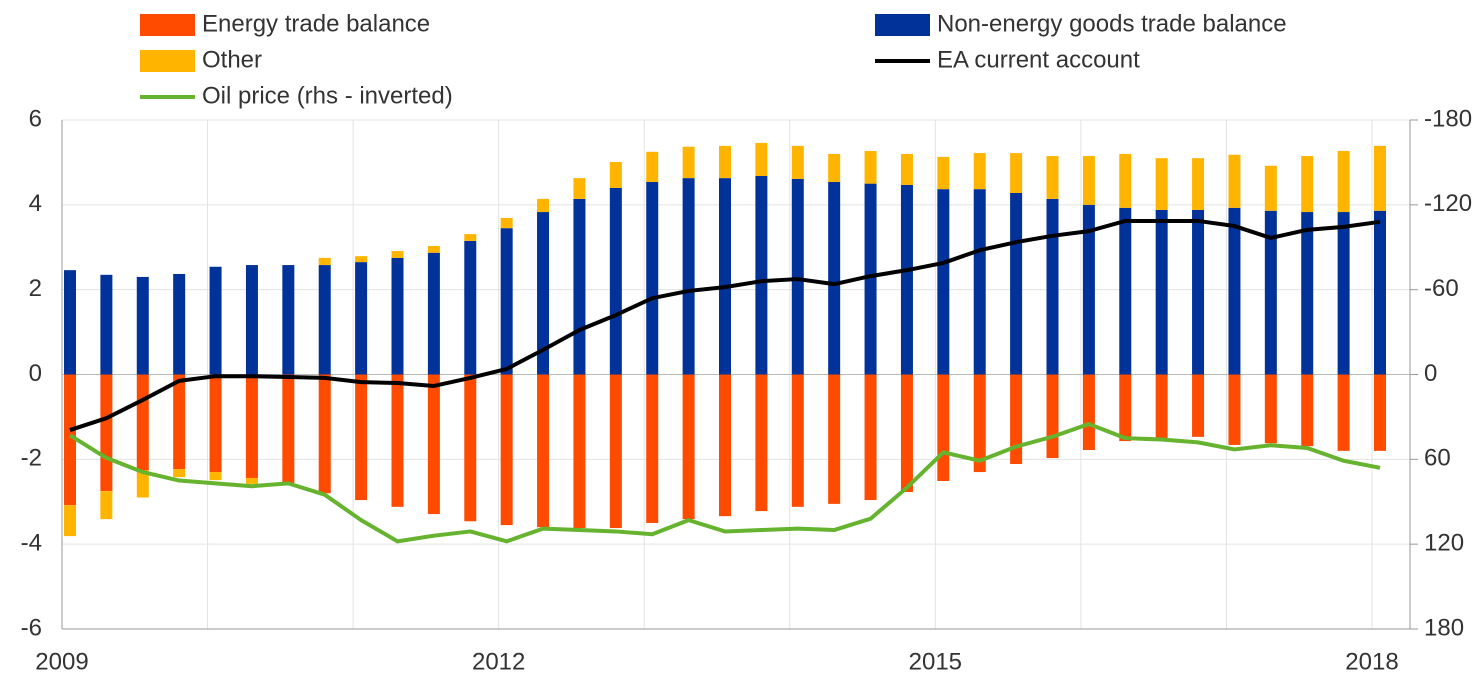 This screenshot has width=1480, height=677. I want to click on y-tick-label: 0, so click(35, 373).